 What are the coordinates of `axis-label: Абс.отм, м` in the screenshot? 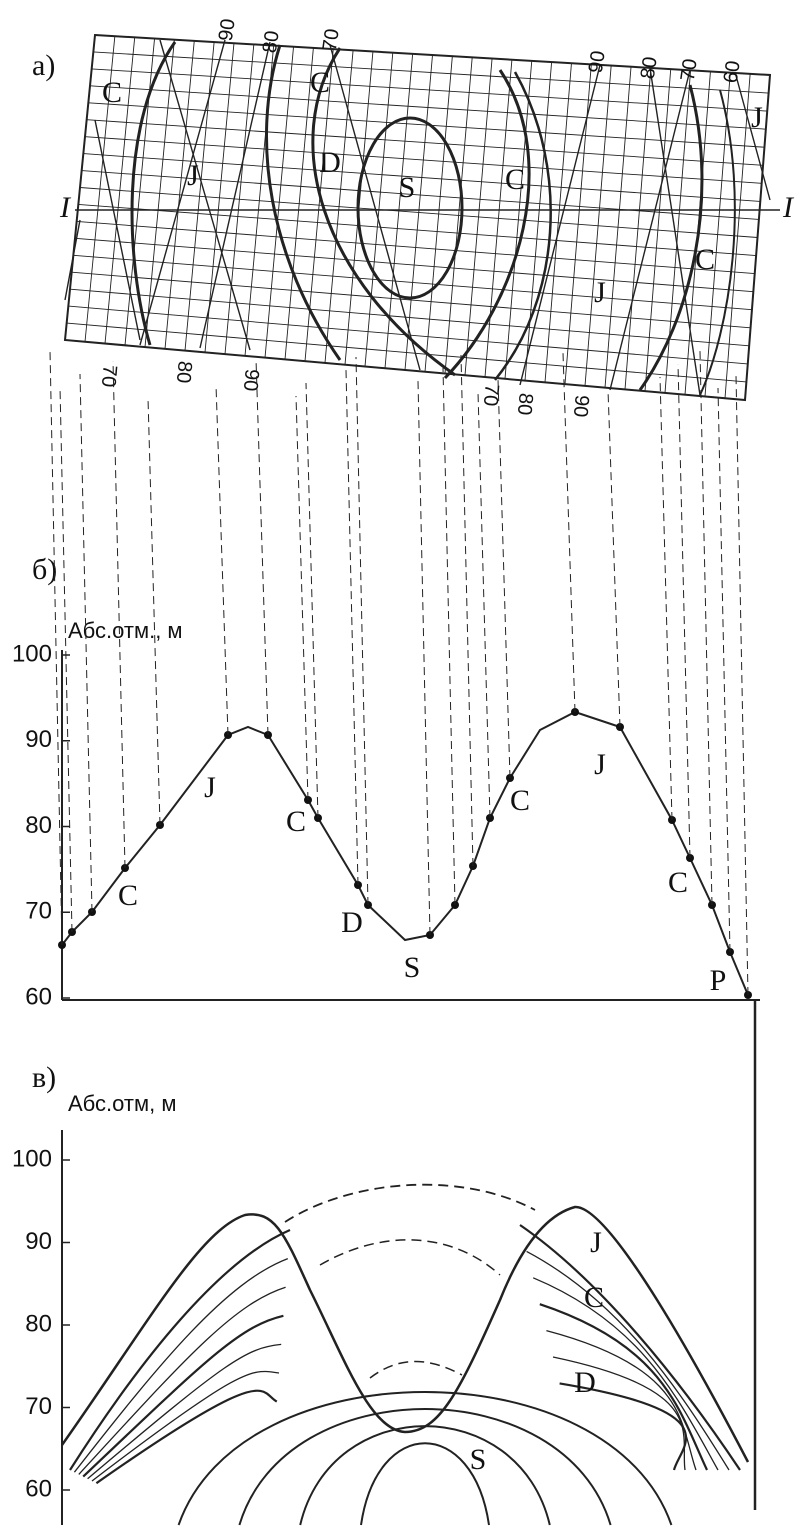 It's located at (122, 1103).